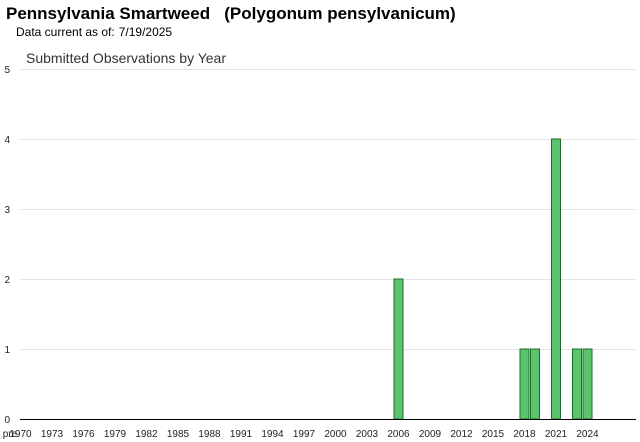  What do you see at coordinates (535, 384) in the screenshot?
I see `bar-2019` at bounding box center [535, 384].